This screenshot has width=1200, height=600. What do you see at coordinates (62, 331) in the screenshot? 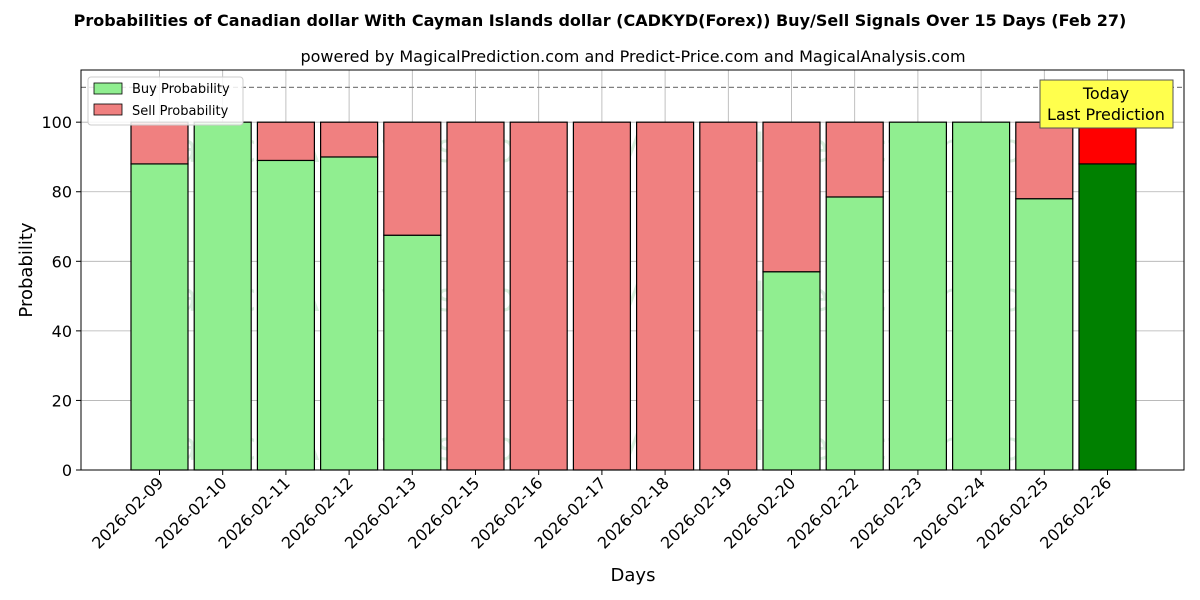
I see `y-tick-label: 40` at bounding box center [62, 331].